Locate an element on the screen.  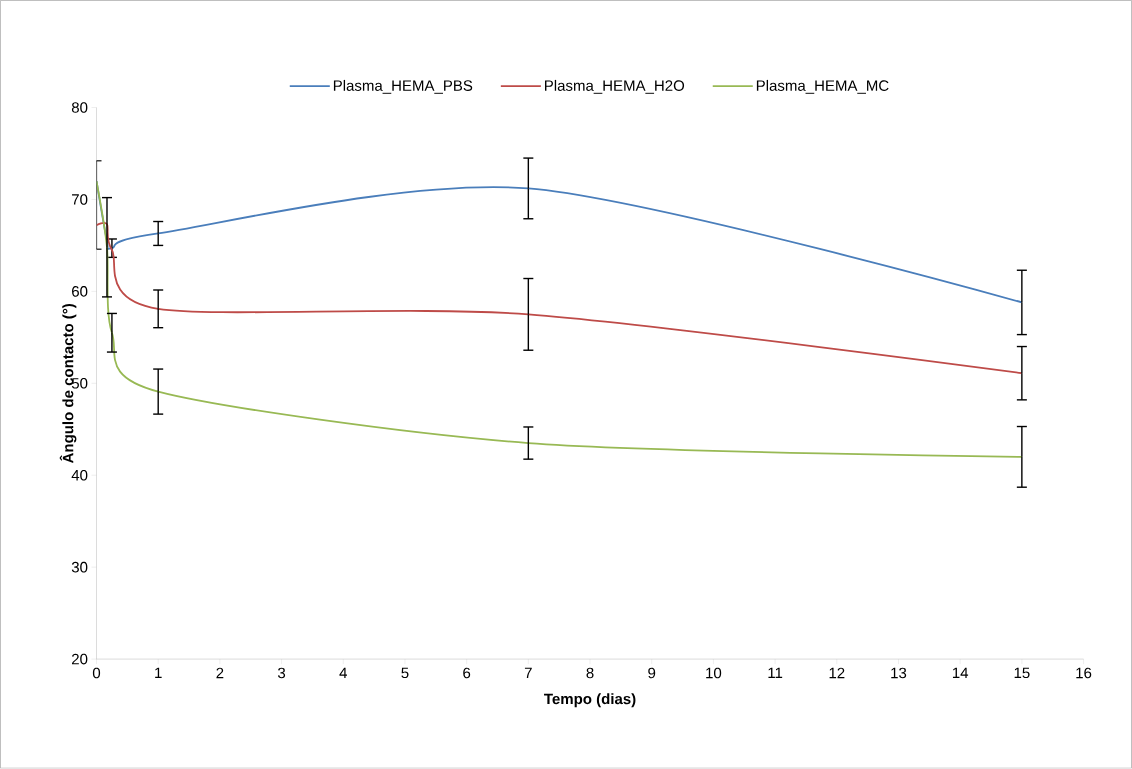
legend-label: Plasma_HEMA_PBS is located at coordinates (403, 87).